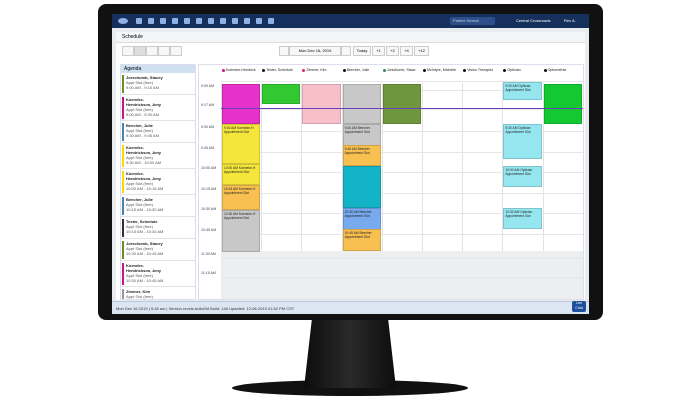  I want to click on appointment: 10:30 AM Koeneke-H Appointment Slot, so click(241, 231).